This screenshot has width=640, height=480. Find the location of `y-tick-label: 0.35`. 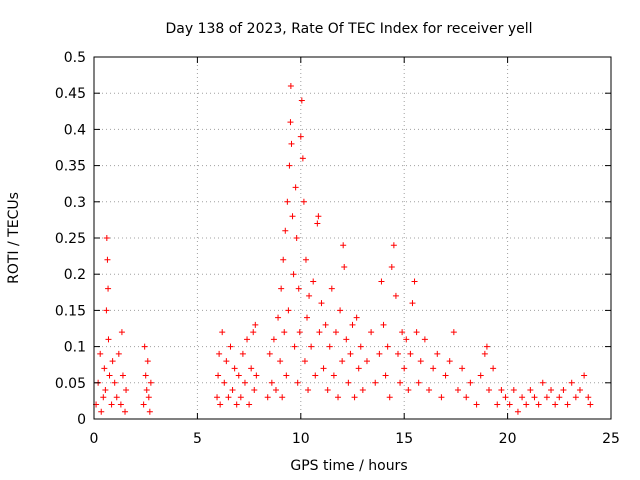

y-tick-label: 0.35 is located at coordinates (70, 167).